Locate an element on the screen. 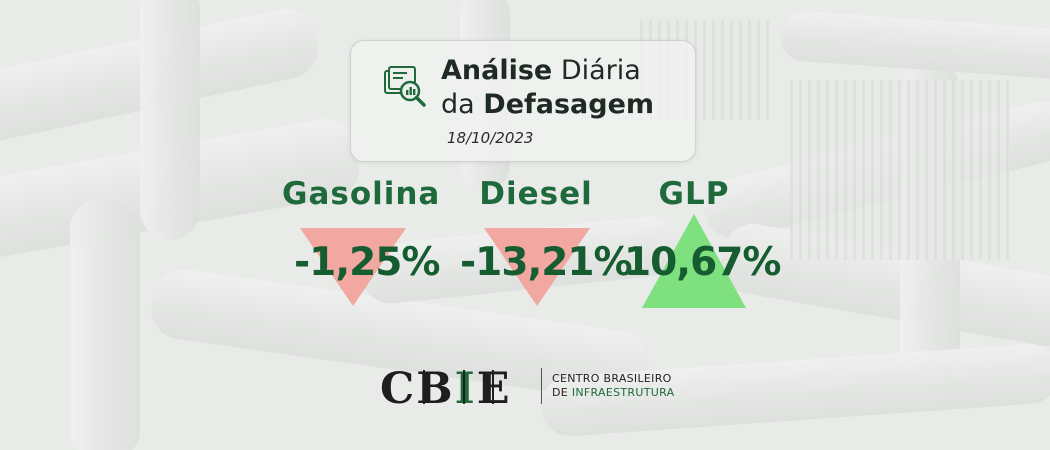  logo-letters: CBIE is located at coordinates (446, 389).